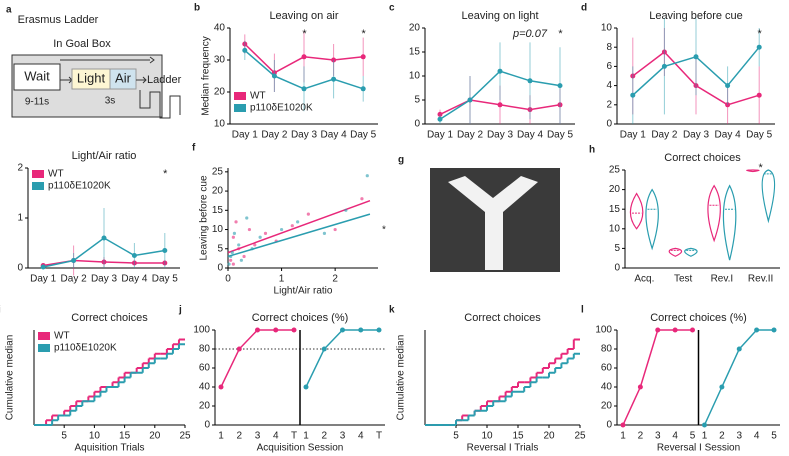  What do you see at coordinates (56, 174) in the screenshot?
I see `legend-label: WT` at bounding box center [56, 174].